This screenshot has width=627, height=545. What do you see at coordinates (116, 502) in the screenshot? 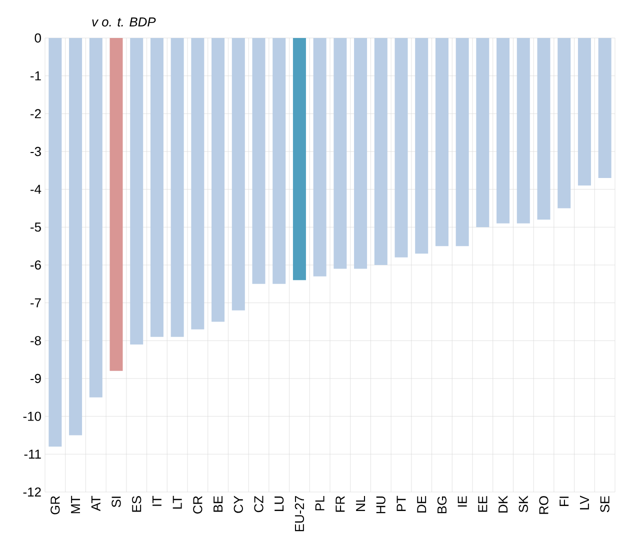
I see `x-tick-label: SI` at bounding box center [116, 502].